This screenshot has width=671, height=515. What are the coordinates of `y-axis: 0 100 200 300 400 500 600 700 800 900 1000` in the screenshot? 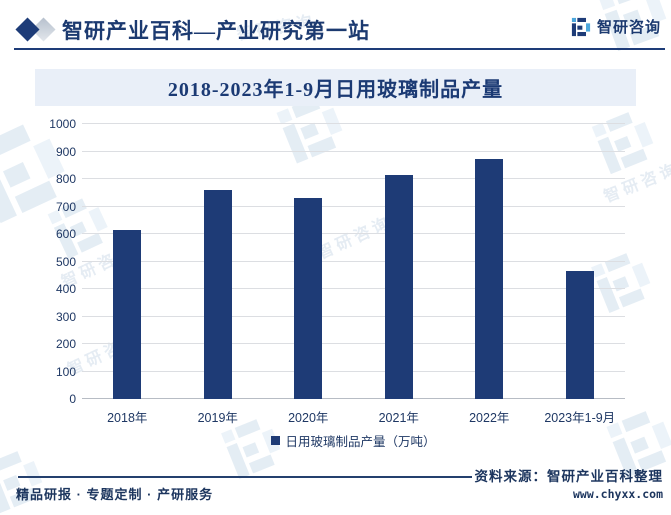 It's located at (53, 261).